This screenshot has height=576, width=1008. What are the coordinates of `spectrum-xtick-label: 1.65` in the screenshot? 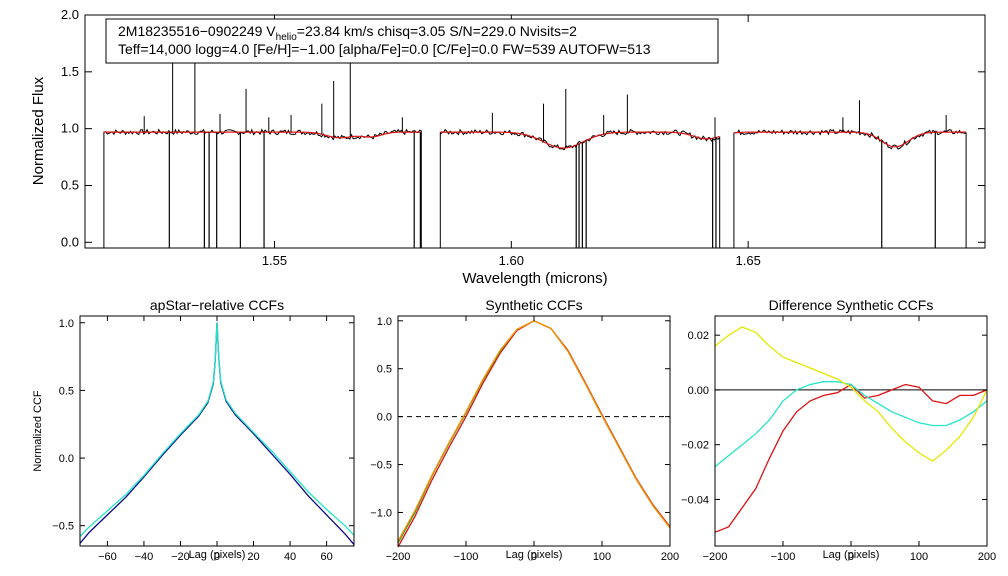 It's located at (748, 260).